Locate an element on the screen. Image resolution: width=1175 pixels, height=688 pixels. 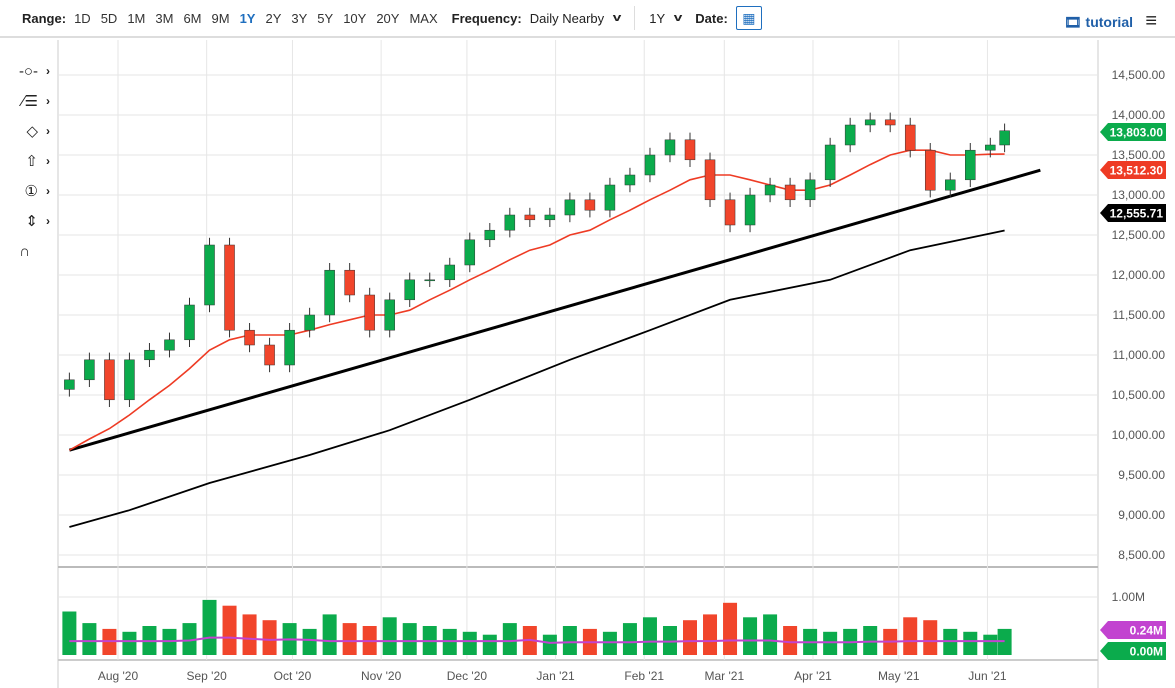
volume-last-tag: 0.00M is located at coordinates (1133, 651).